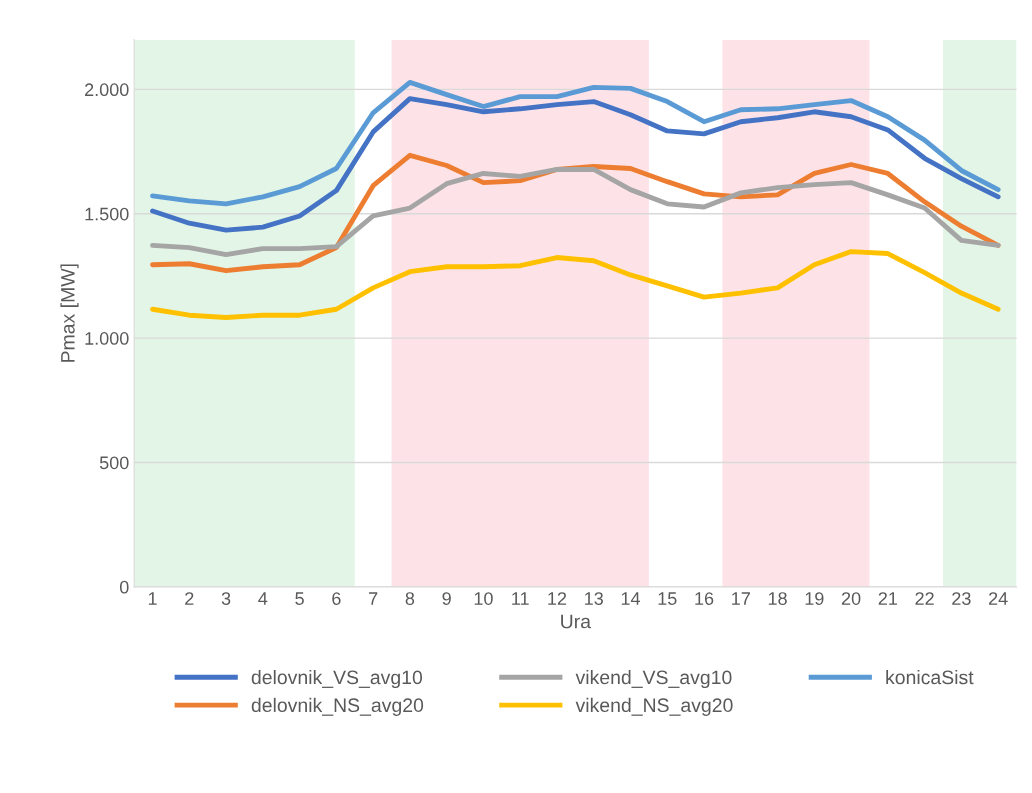  Describe the element at coordinates (594, 598) in the screenshot. I see `x-tick-label: 13` at that location.